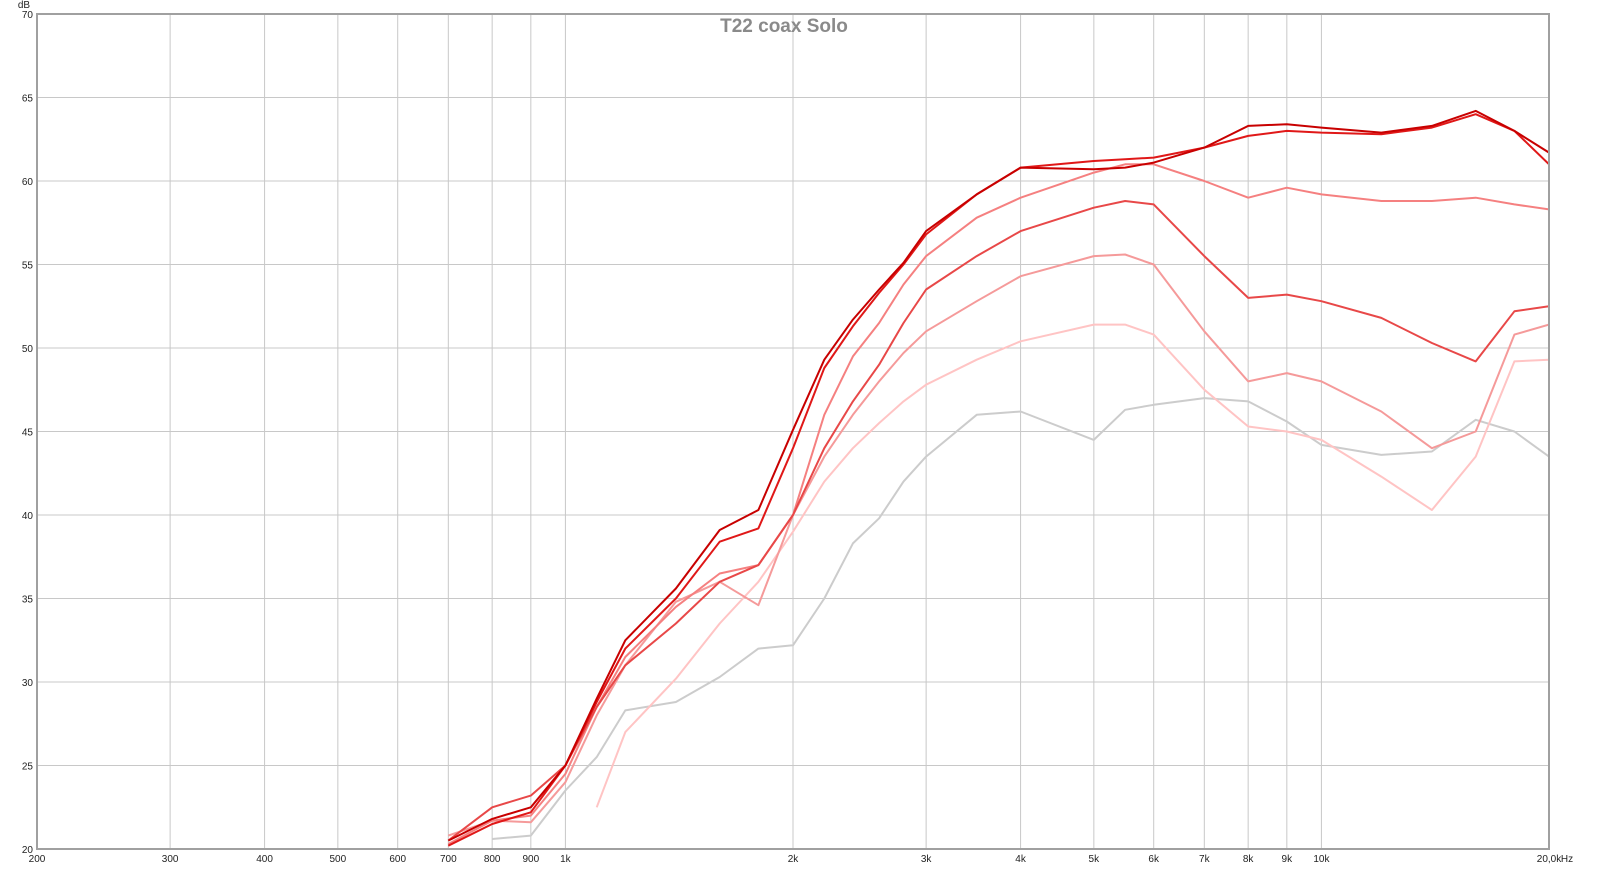  What do you see at coordinates (264, 859) in the screenshot?
I see `x-tick-label: 400` at bounding box center [264, 859].